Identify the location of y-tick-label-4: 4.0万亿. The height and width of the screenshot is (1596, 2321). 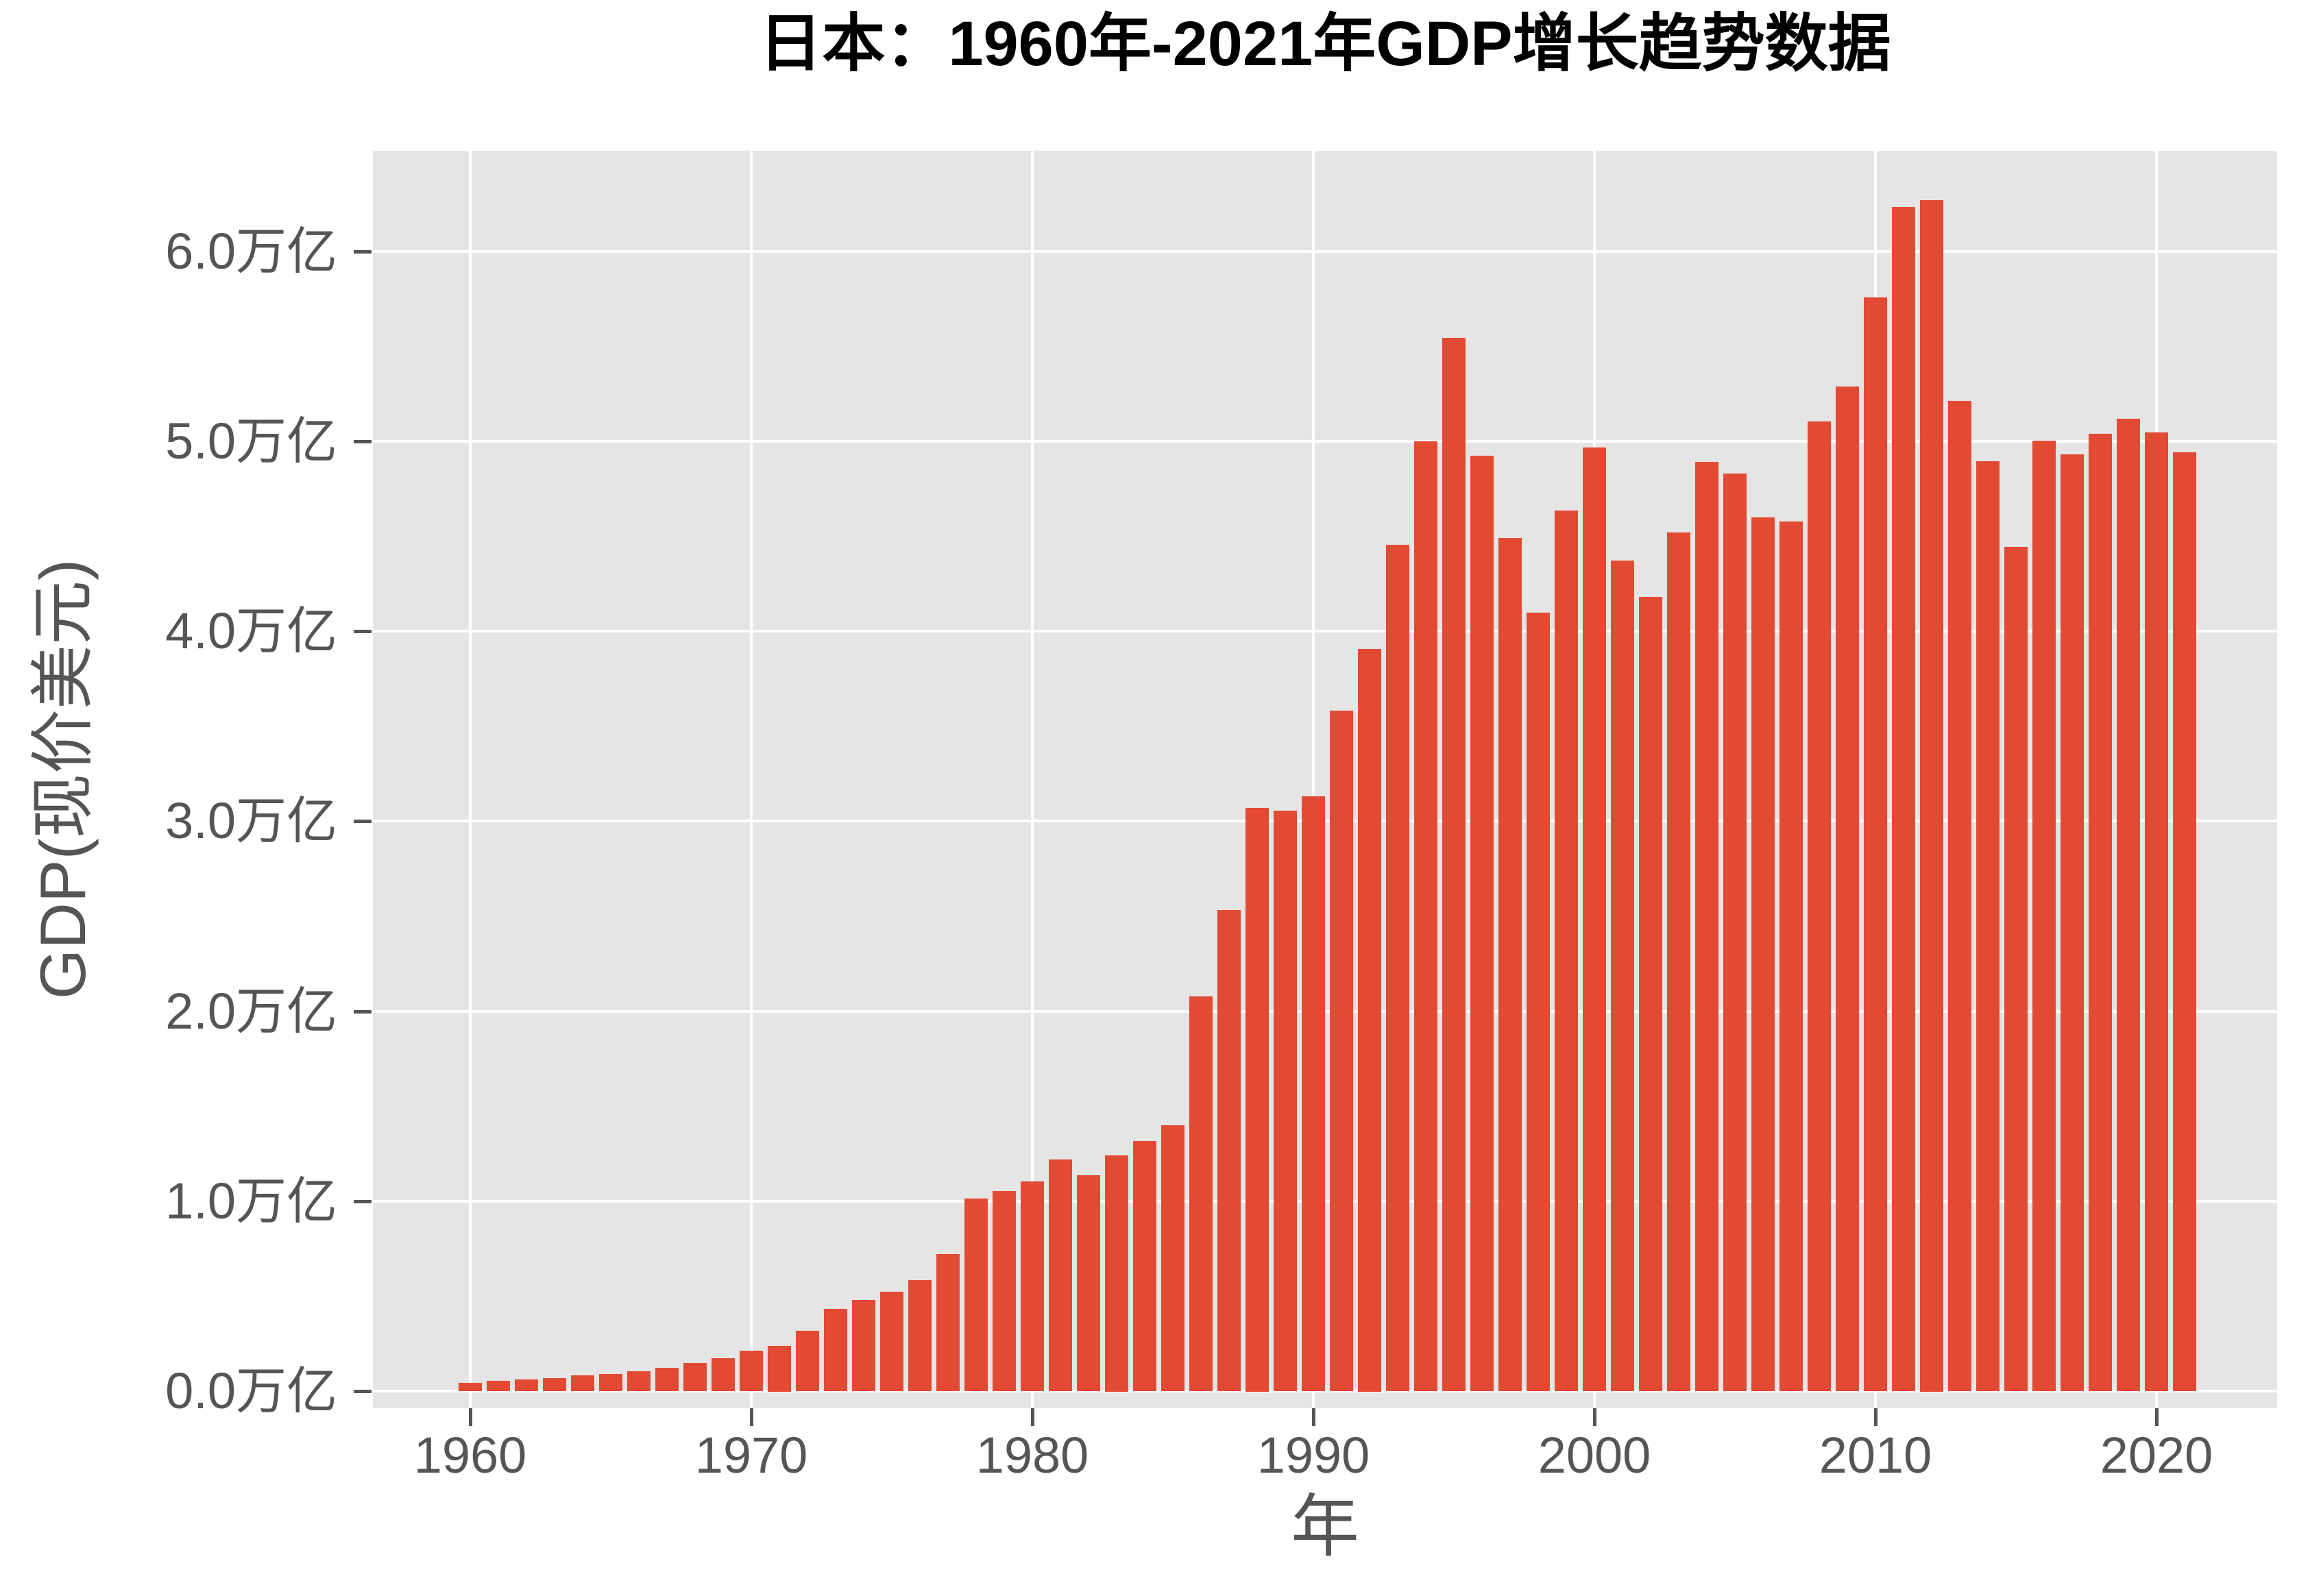
(251, 630).